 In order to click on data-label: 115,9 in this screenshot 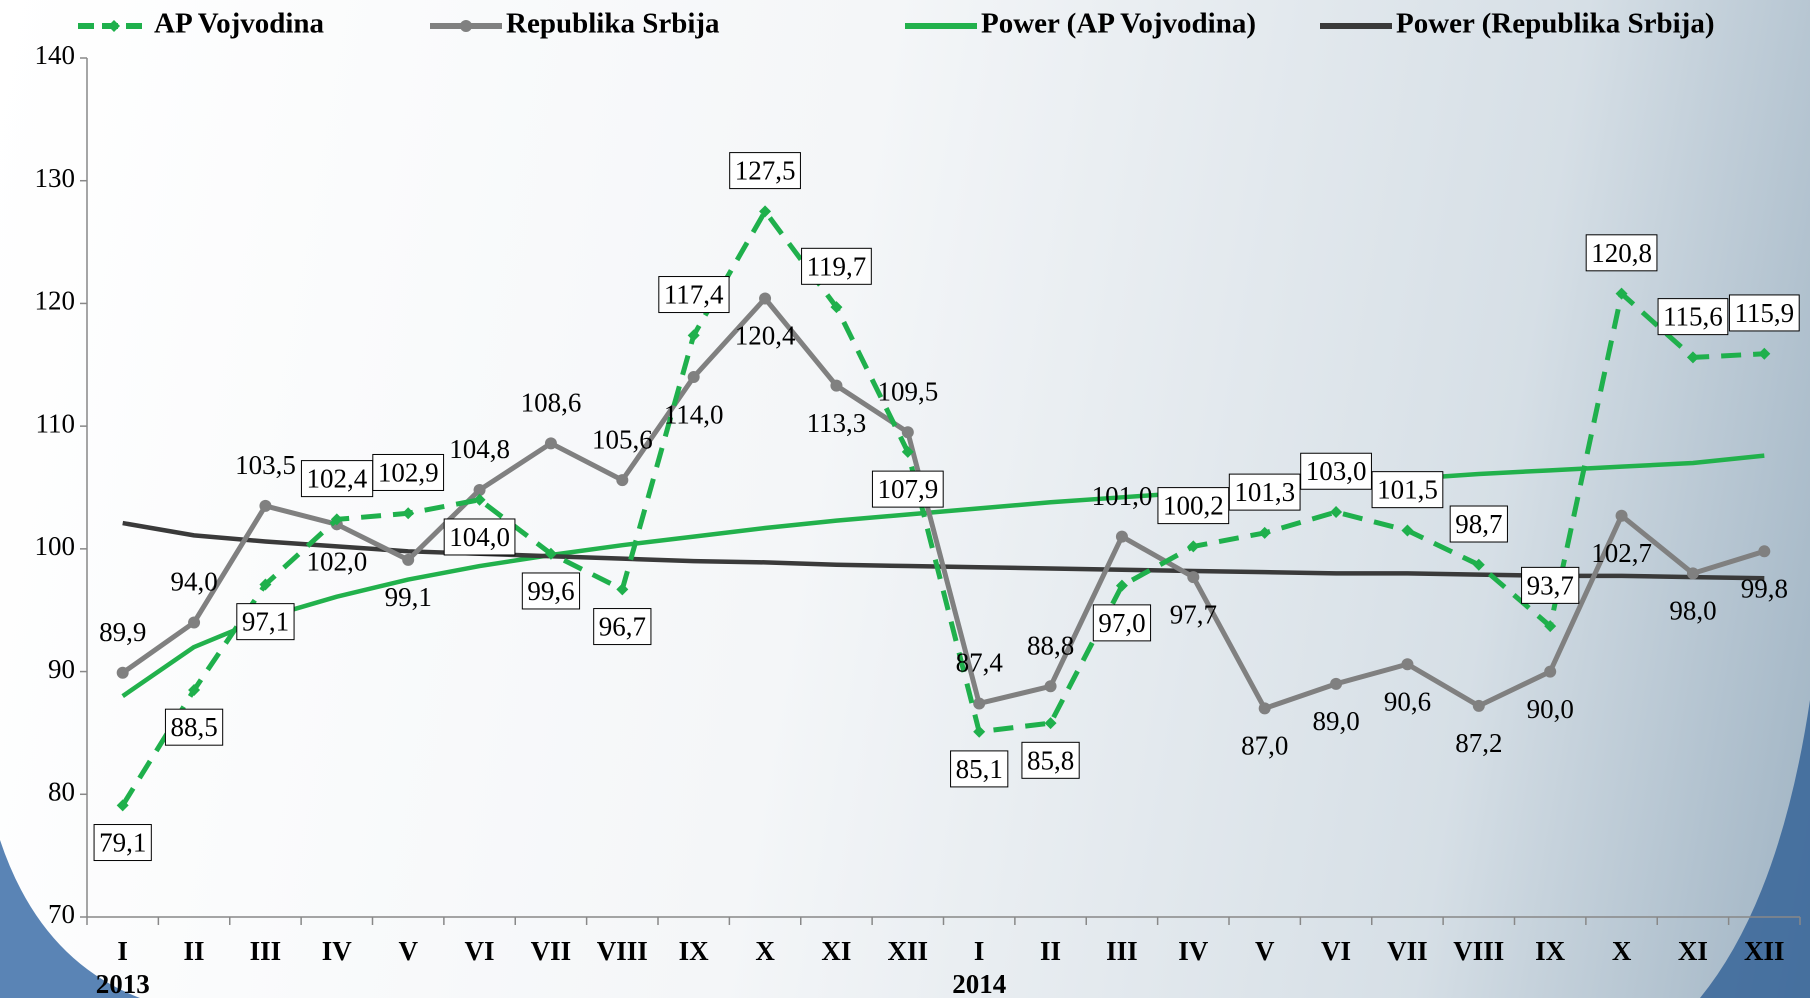, I will do `click(1764, 313)`.